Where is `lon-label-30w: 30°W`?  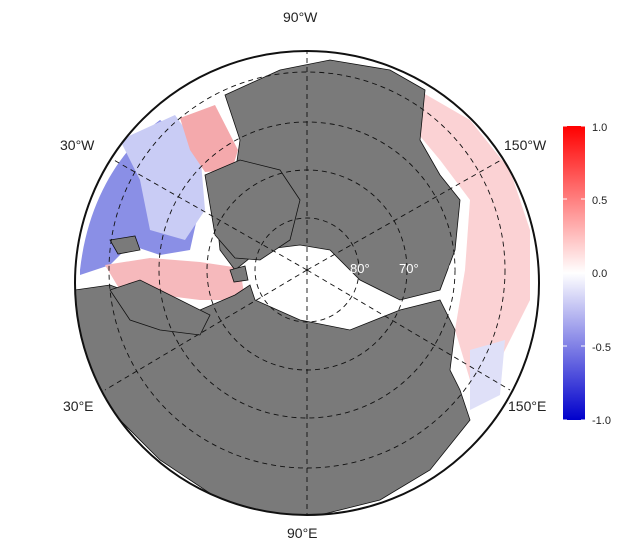 lon-label-30w: 30°W is located at coordinates (77, 145).